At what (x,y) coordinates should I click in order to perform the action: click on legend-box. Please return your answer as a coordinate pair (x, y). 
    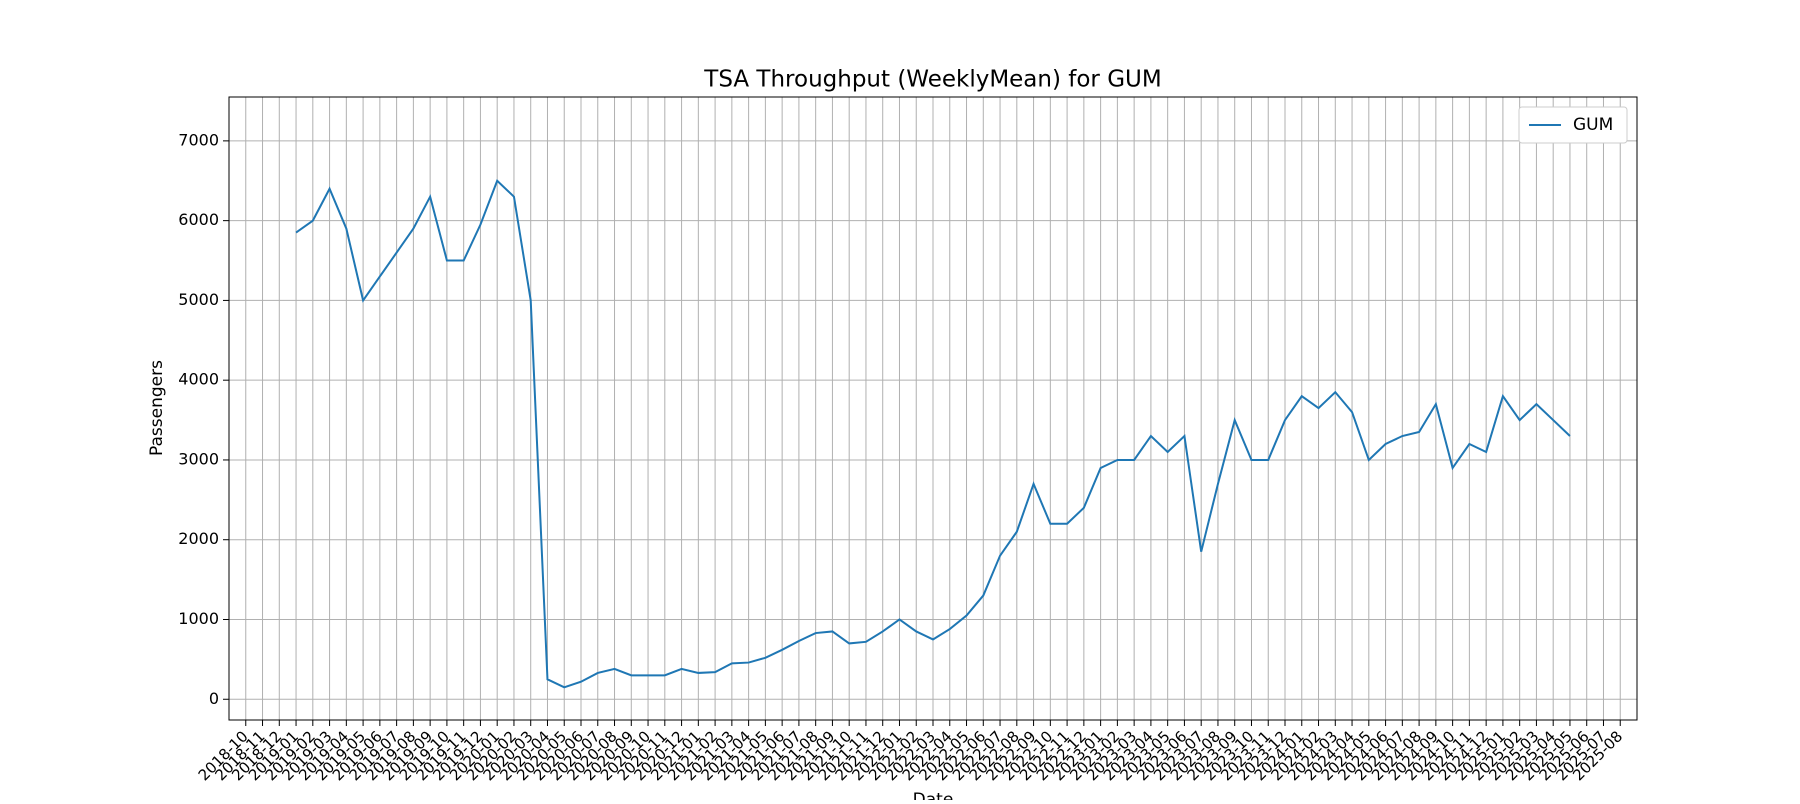
    Looking at the image, I should click on (1573, 125).